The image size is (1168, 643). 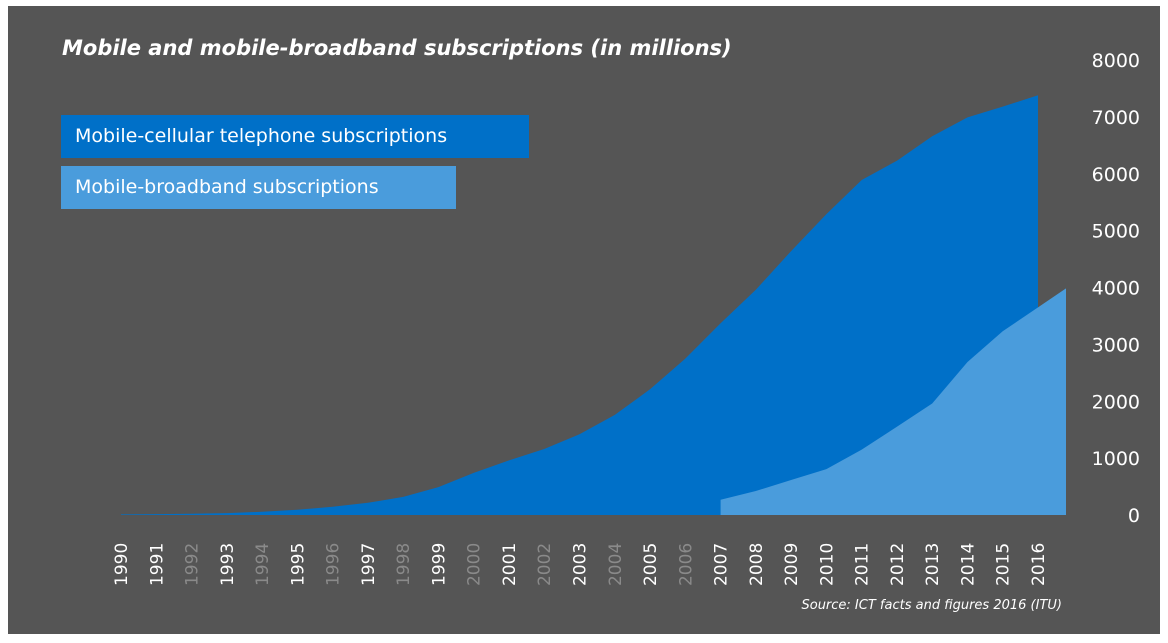 I want to click on x-tick-label: 2008, so click(x=757, y=564).